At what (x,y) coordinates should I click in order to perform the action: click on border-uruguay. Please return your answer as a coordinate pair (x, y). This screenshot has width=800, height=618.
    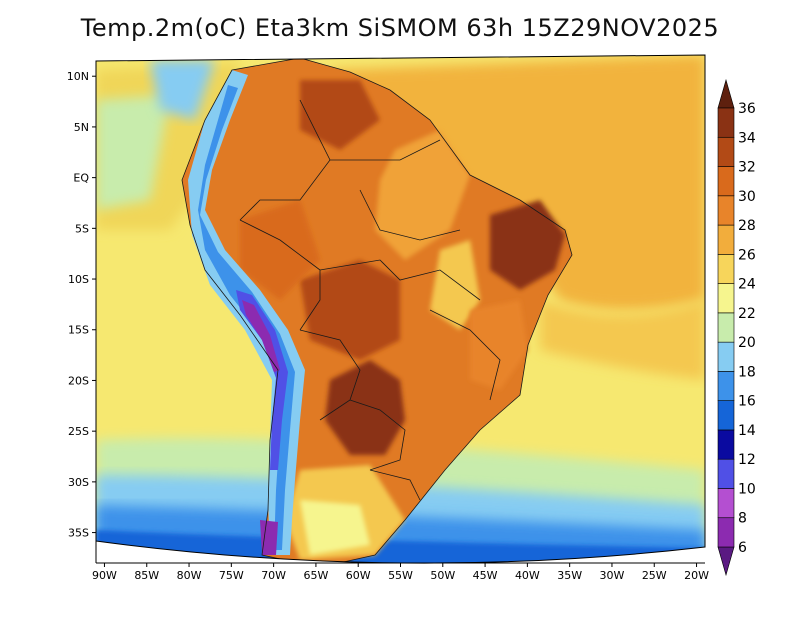
    Looking at the image, I should click on (395, 485).